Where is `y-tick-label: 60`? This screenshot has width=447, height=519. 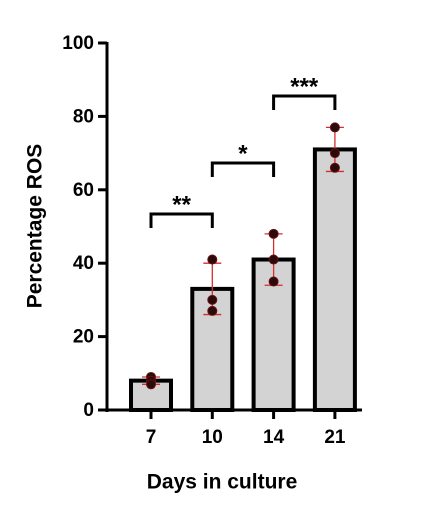
y-tick-label: 60 is located at coordinates (83, 190).